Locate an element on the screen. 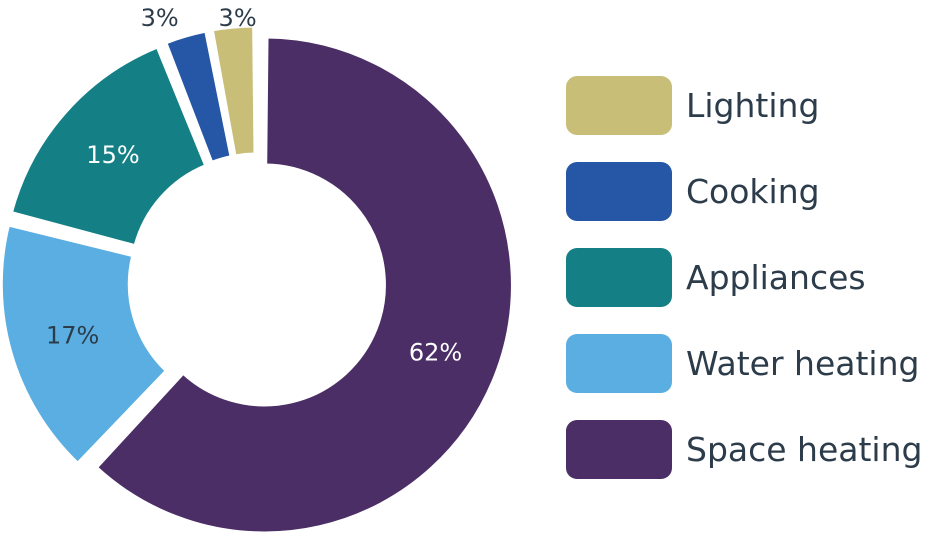 Image resolution: width=940 pixels, height=539 pixels. legend-item-cooking: Cooking is located at coordinates (753, 191).